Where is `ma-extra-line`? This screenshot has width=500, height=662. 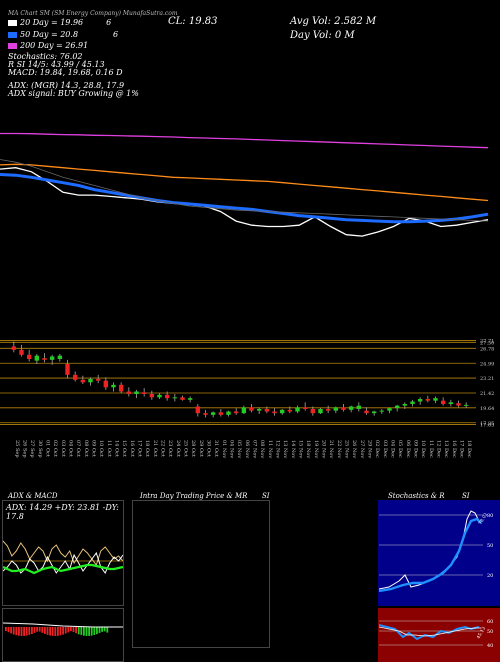 ma-extra-line is located at coordinates (244, 190).